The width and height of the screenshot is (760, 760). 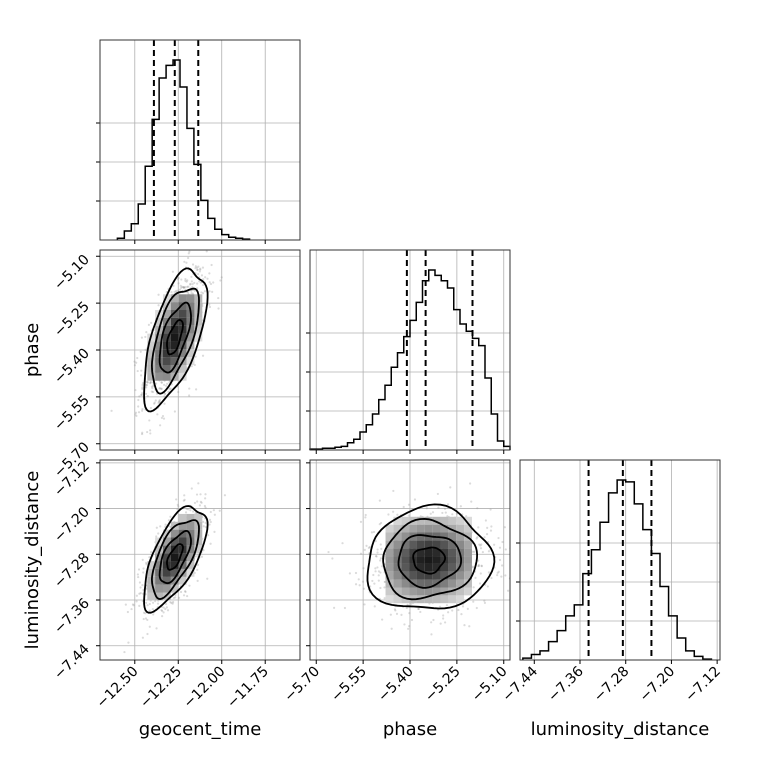 What do you see at coordinates (612, 685) in the screenshot?
I see `x-tick-label: −7.28` at bounding box center [612, 685].